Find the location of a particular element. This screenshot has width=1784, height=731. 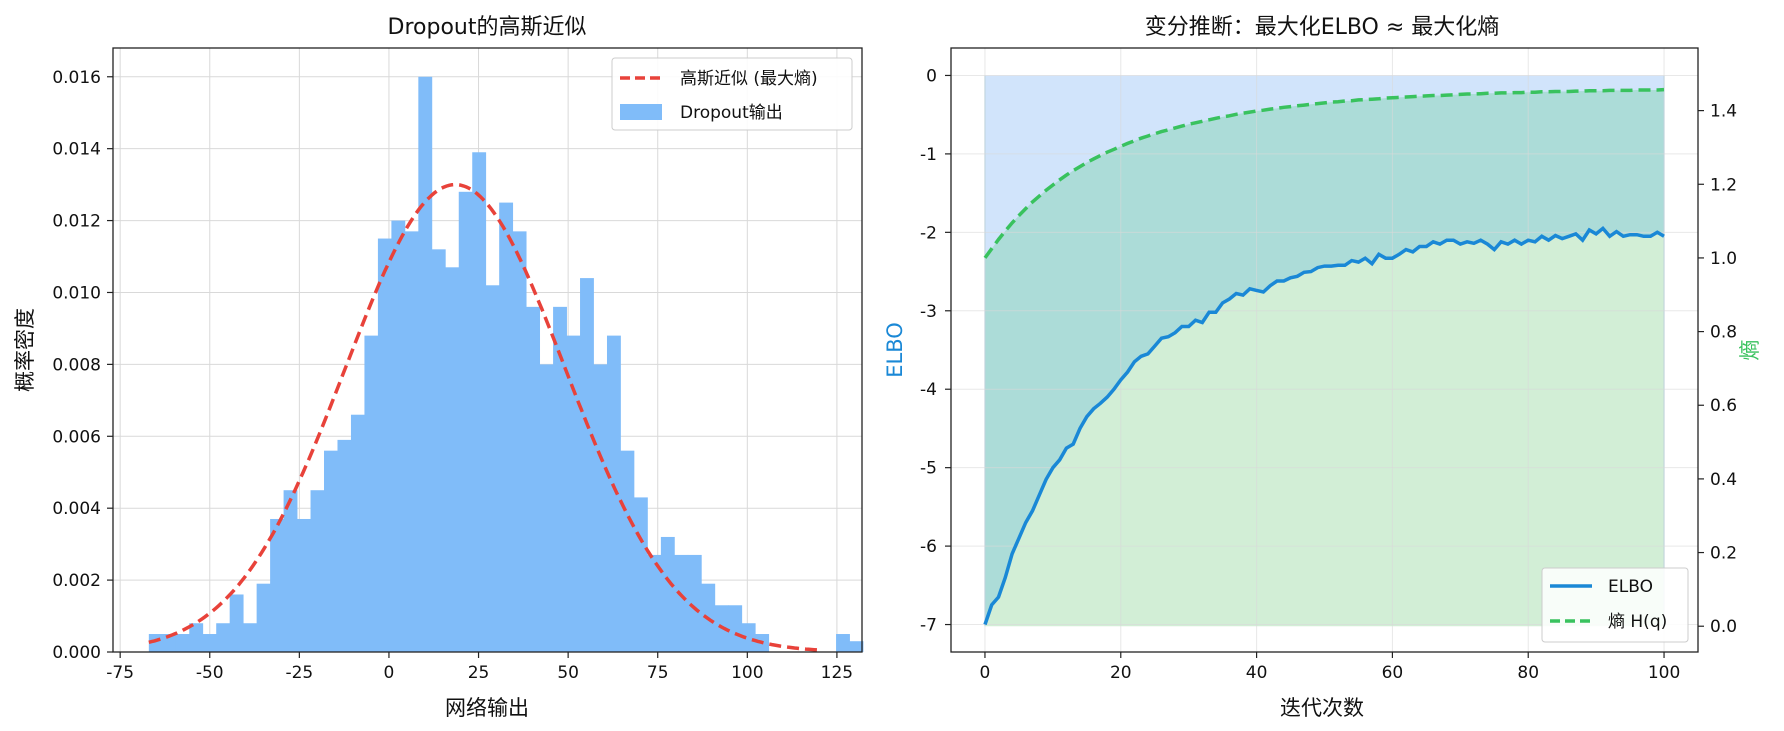

legend-curve-label: 高斯近似 (最大熵) is located at coordinates (749, 79).